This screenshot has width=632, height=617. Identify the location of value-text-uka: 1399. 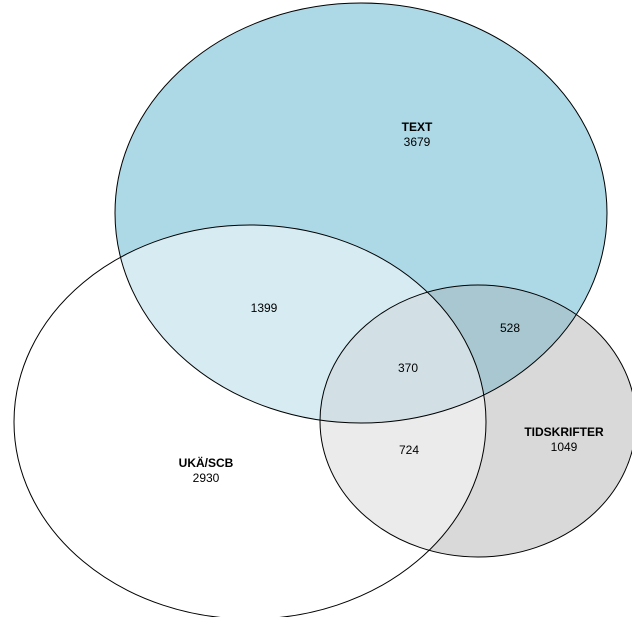
(264, 308).